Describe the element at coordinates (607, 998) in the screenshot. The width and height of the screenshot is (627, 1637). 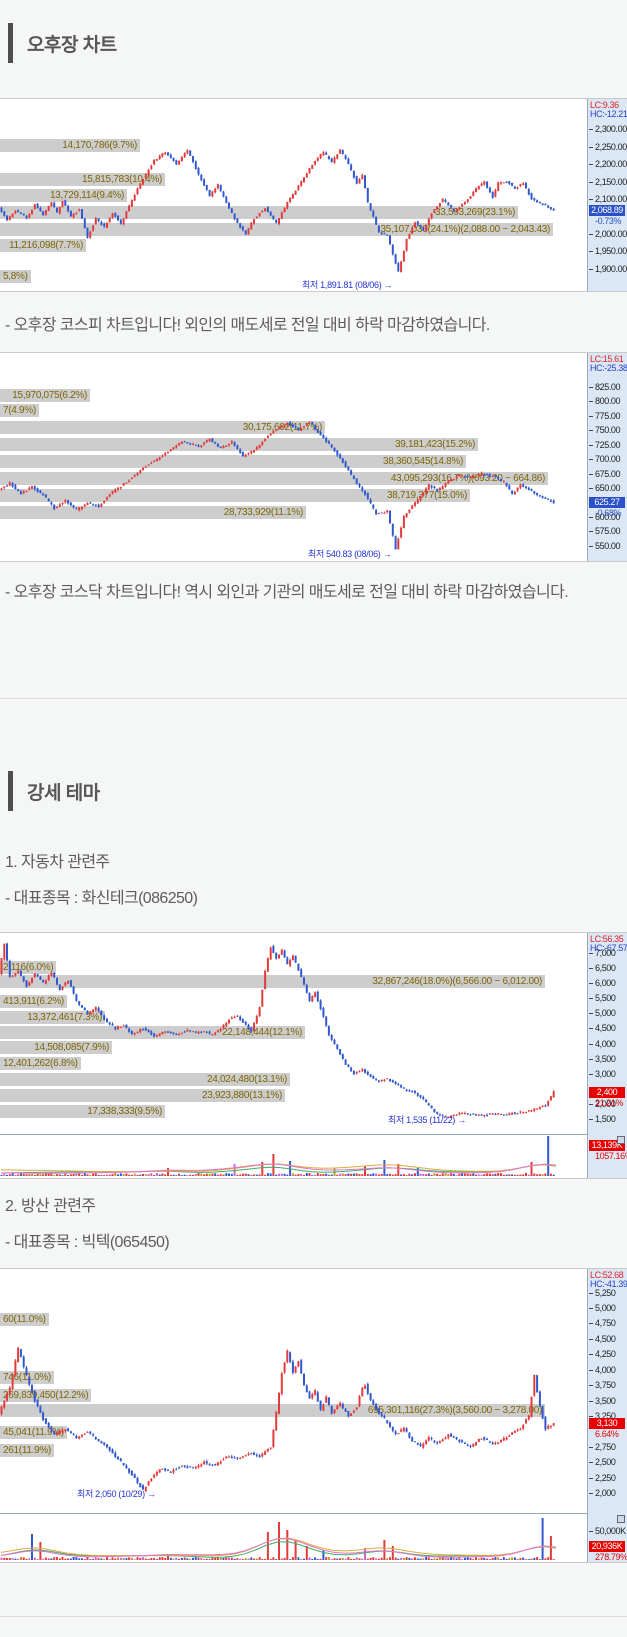
I see `axis-tick-label: 5,500` at that location.